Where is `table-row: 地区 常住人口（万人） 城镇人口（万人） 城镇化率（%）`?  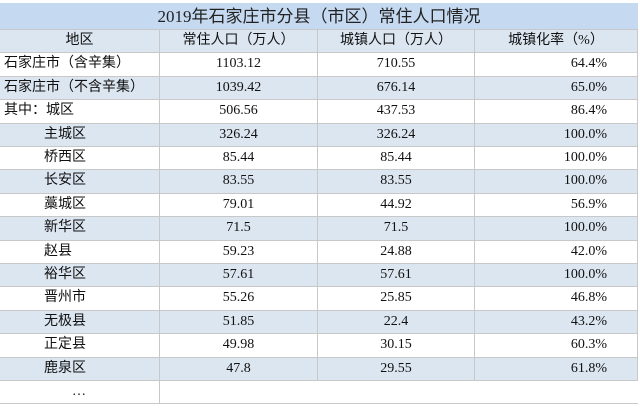
table-row: 地区 常住人口（万人） 城镇人口（万人） 城镇化率（%） is located at coordinates (319, 42).